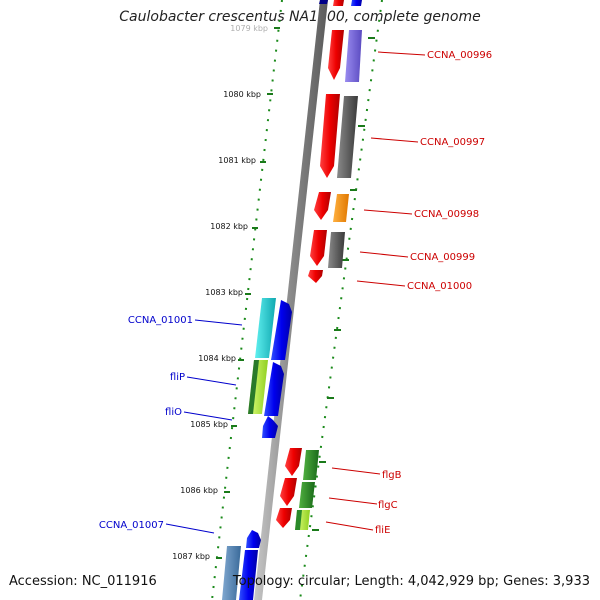 The image size is (600, 600). Describe the element at coordinates (191, 556) in the screenshot. I see `kbp-tick-label: 1087 kbp` at that location.